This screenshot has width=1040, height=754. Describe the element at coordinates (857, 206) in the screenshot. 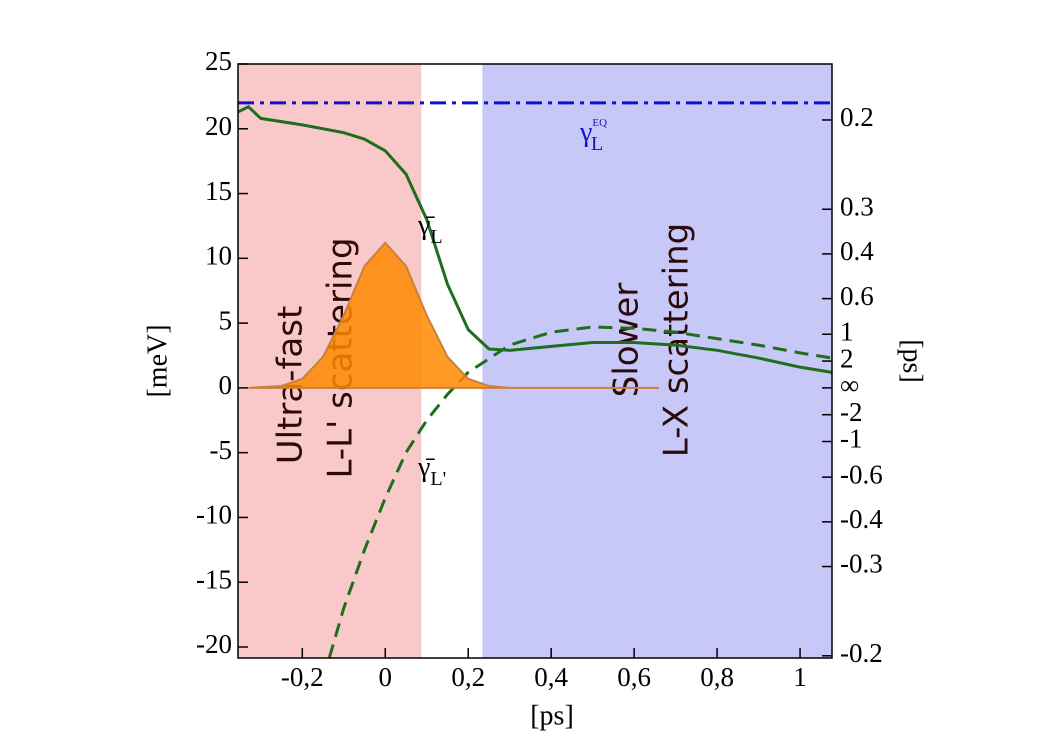

I see `y2-tick-label: 0.3` at that location.